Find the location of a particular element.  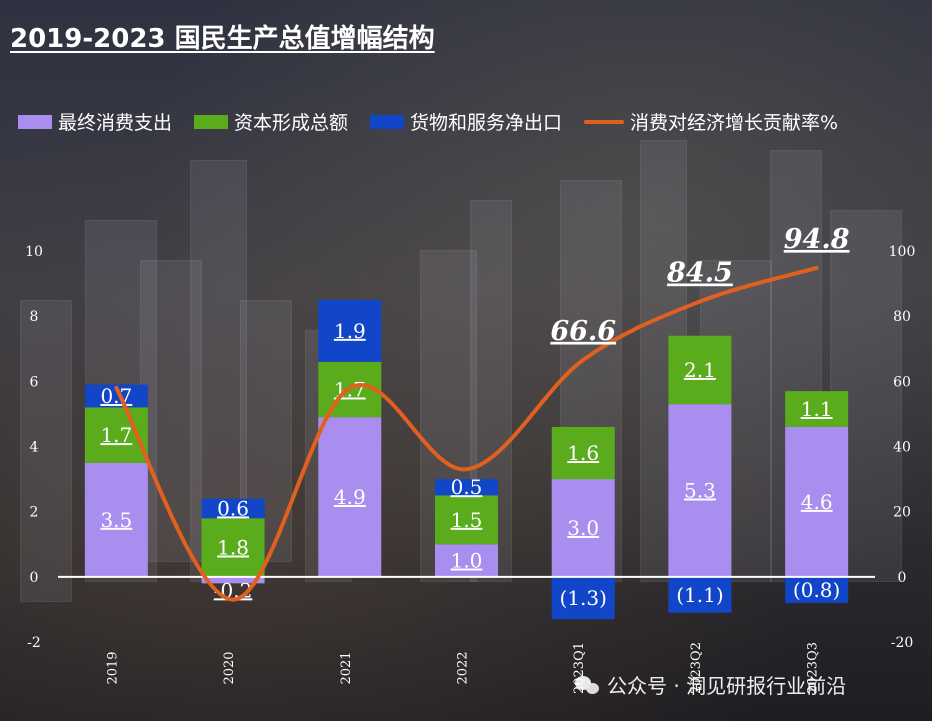

x-tick-label: 2020 is located at coordinates (229, 667).